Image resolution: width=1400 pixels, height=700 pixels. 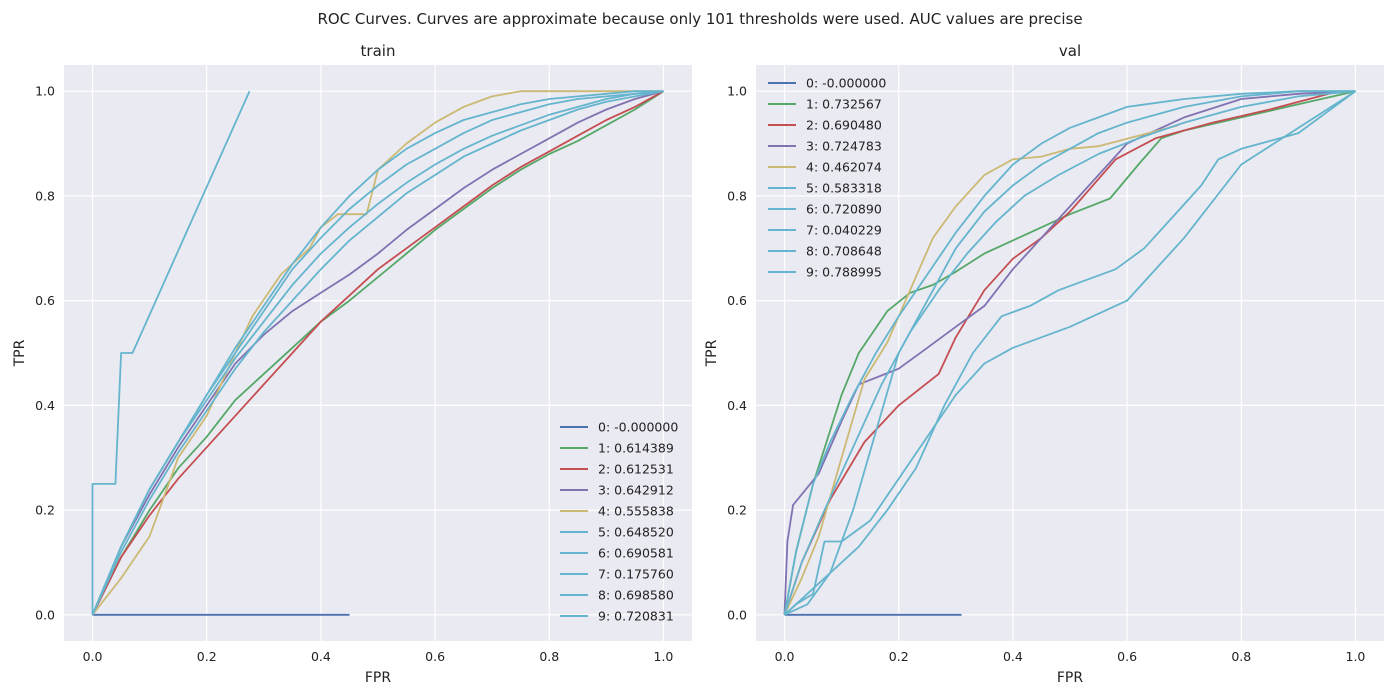 I want to click on train-legend-label: 4: 0.555838, so click(x=636, y=511).